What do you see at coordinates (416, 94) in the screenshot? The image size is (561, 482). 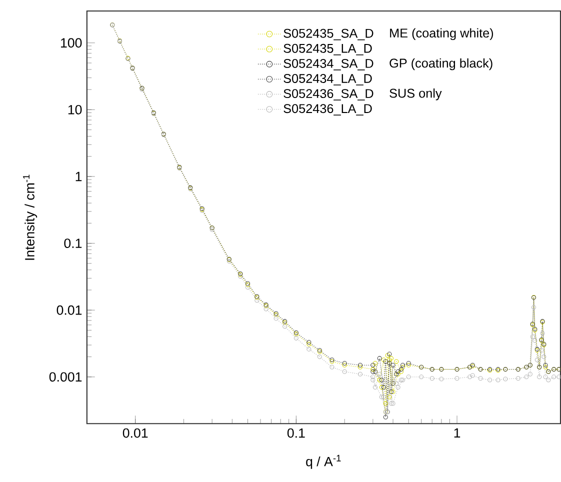 I see `annotation: SUS only` at bounding box center [416, 94].